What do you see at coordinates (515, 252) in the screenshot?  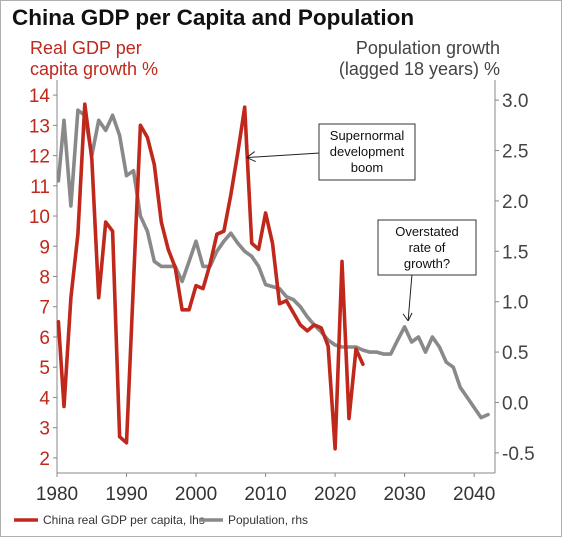 I see `right-tick-label: 1.5` at bounding box center [515, 252].